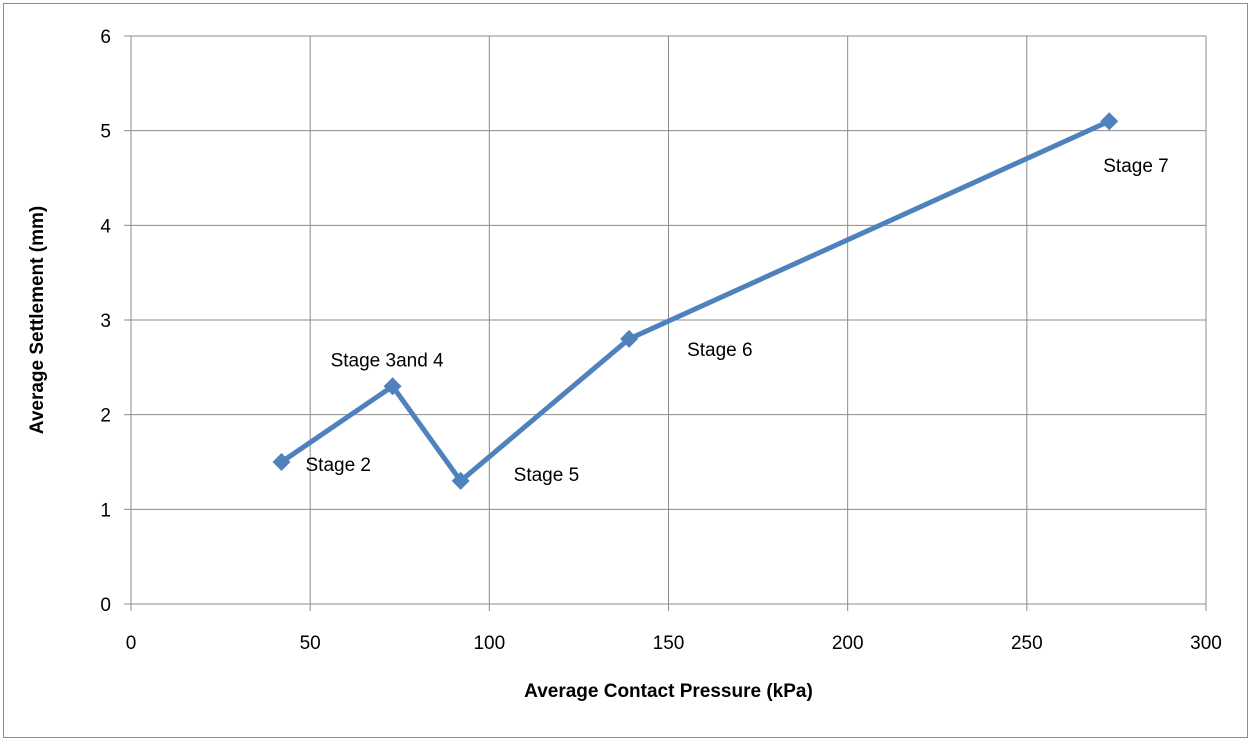 The image size is (1253, 744). I want to click on data-point-label: Stage 7, so click(1136, 166).